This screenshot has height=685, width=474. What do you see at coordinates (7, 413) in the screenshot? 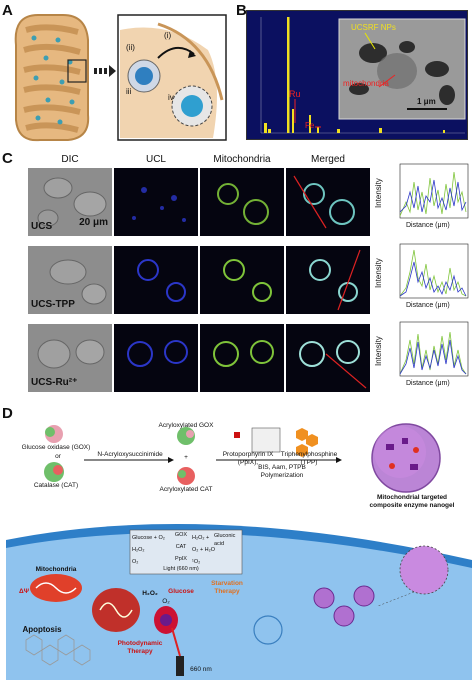
I see `panel-letter-d: D` at bounding box center [7, 413].